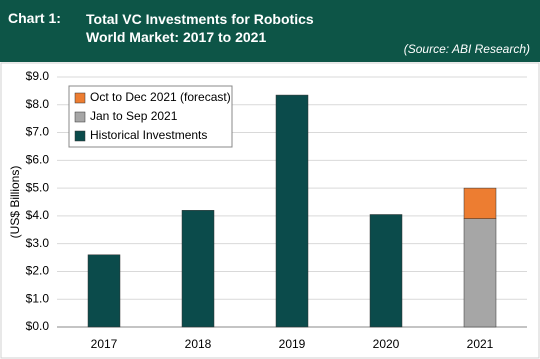  Describe the element at coordinates (38, 215) in the screenshot. I see `y-tick-label: $4.0` at that location.